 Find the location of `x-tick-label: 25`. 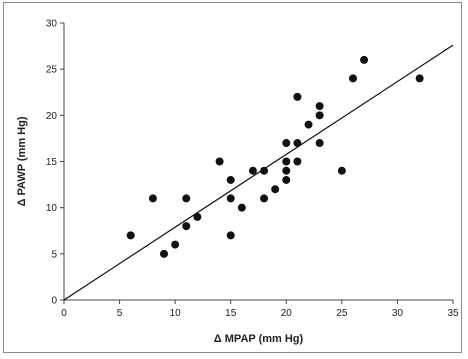

x-tick-label: 25 is located at coordinates (342, 313).